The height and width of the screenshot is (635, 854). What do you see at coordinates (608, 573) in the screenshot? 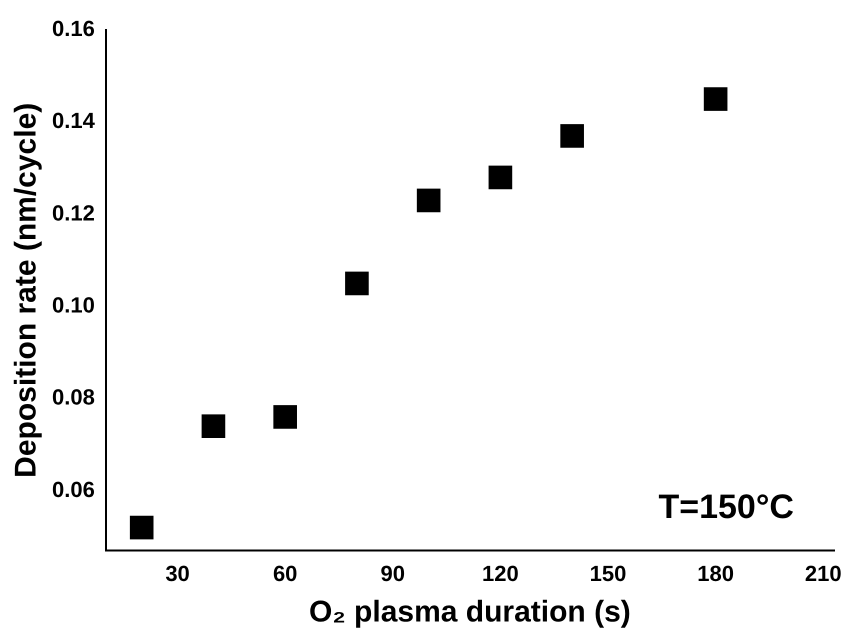
I see `x-tick-label: 150` at bounding box center [608, 573].